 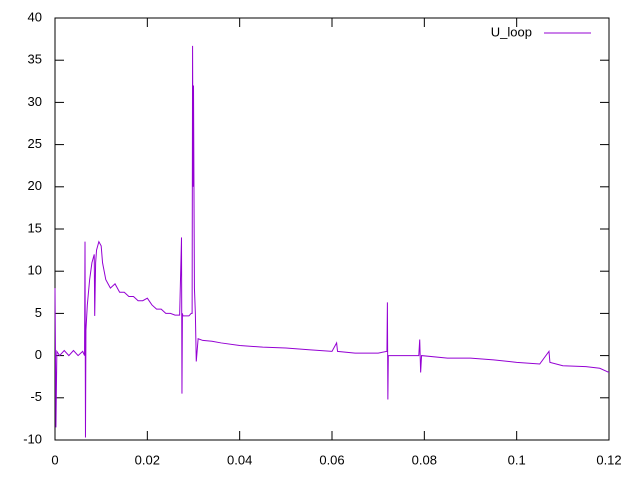 I want to click on x-tick-label: 0, so click(x=54, y=459).